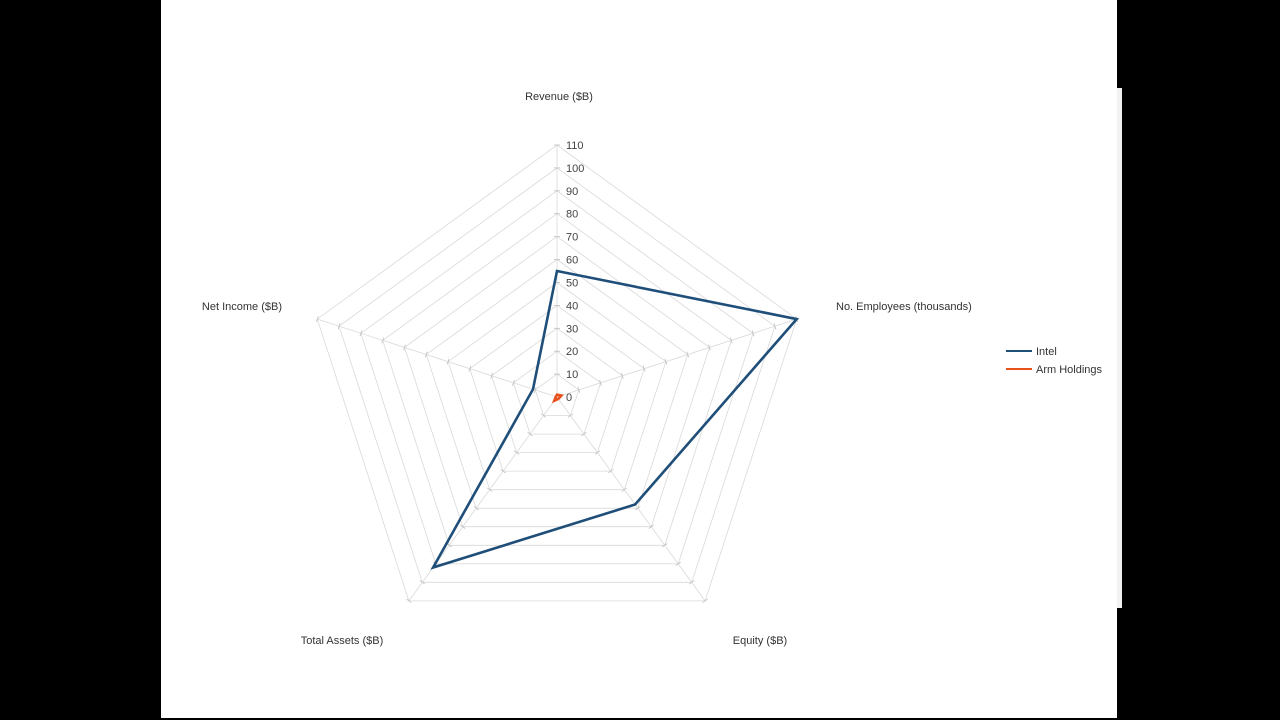 Image resolution: width=1280 pixels, height=720 pixels. Describe the element at coordinates (572, 261) in the screenshot. I see `radial-tick-label: 60` at that location.